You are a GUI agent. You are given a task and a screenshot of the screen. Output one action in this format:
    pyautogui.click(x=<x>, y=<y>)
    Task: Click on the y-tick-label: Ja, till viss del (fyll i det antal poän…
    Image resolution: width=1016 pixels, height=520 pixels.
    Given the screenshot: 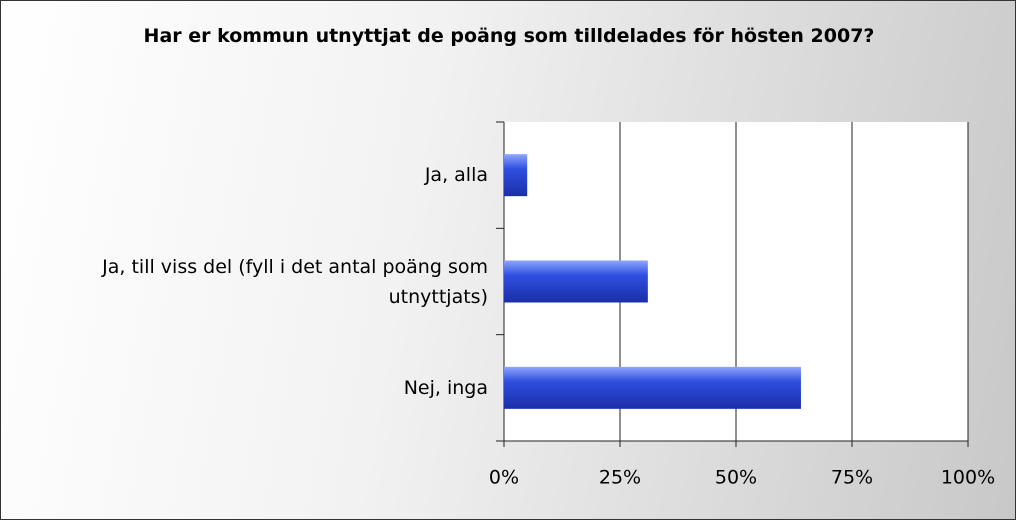 What is the action you would take?
    pyautogui.click(x=295, y=281)
    